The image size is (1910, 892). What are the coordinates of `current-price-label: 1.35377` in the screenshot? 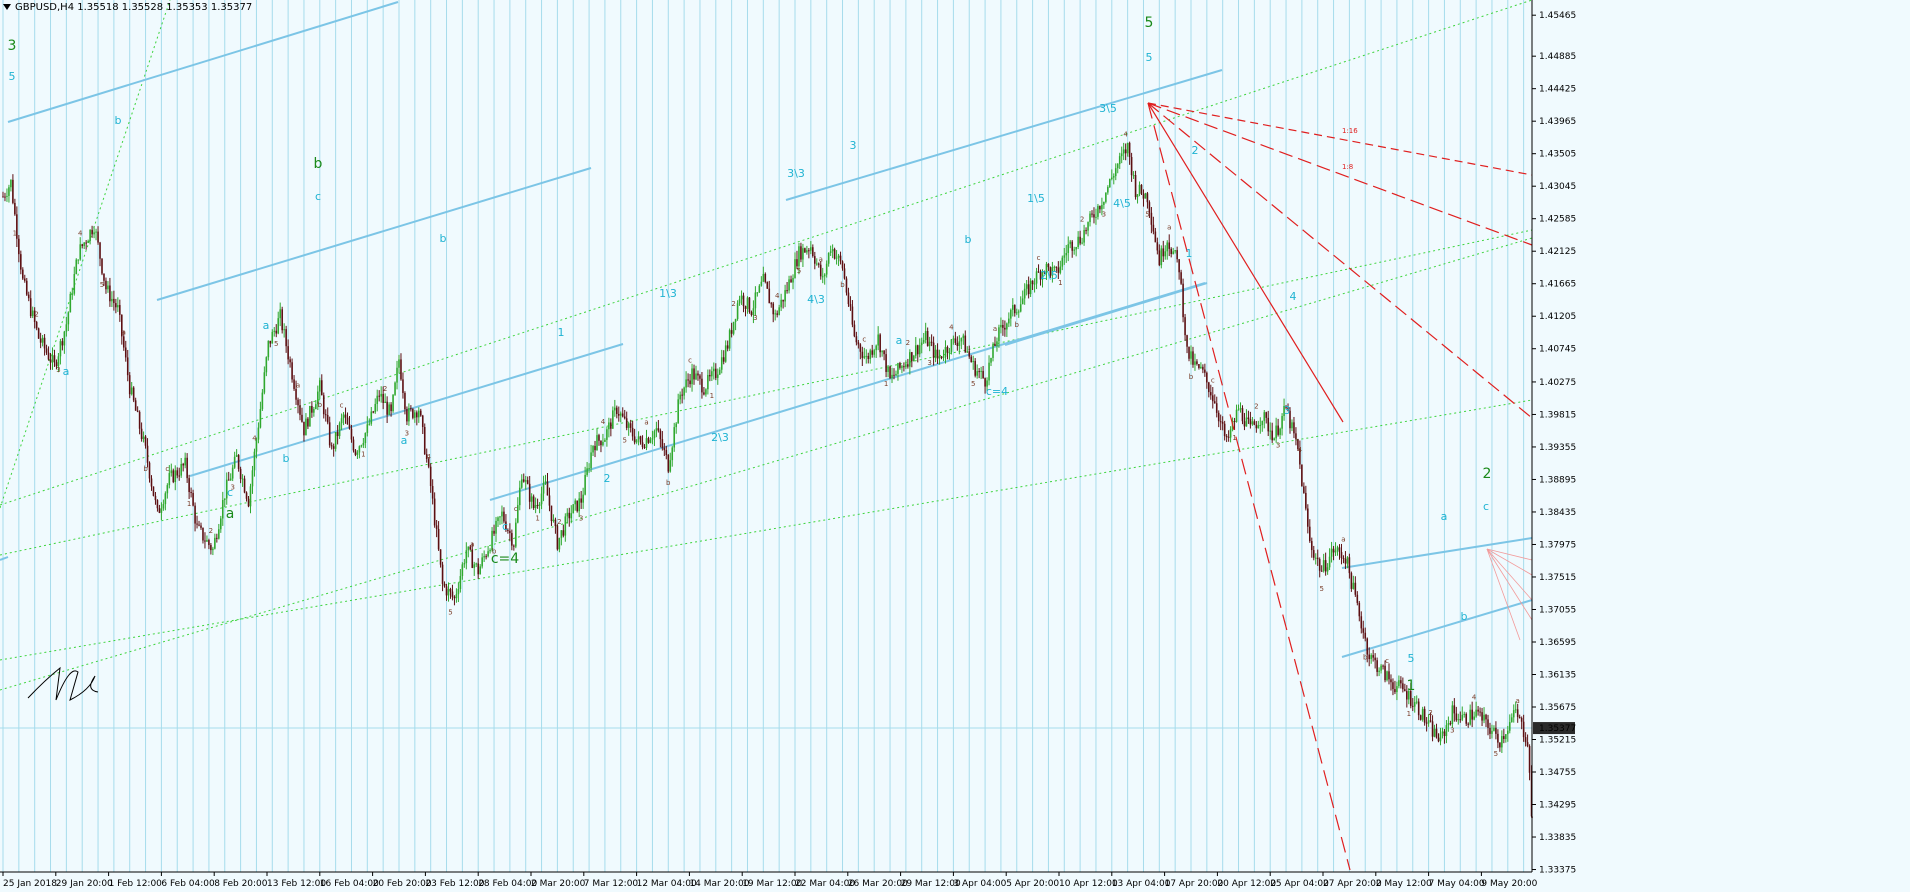 It's located at (1557, 729).